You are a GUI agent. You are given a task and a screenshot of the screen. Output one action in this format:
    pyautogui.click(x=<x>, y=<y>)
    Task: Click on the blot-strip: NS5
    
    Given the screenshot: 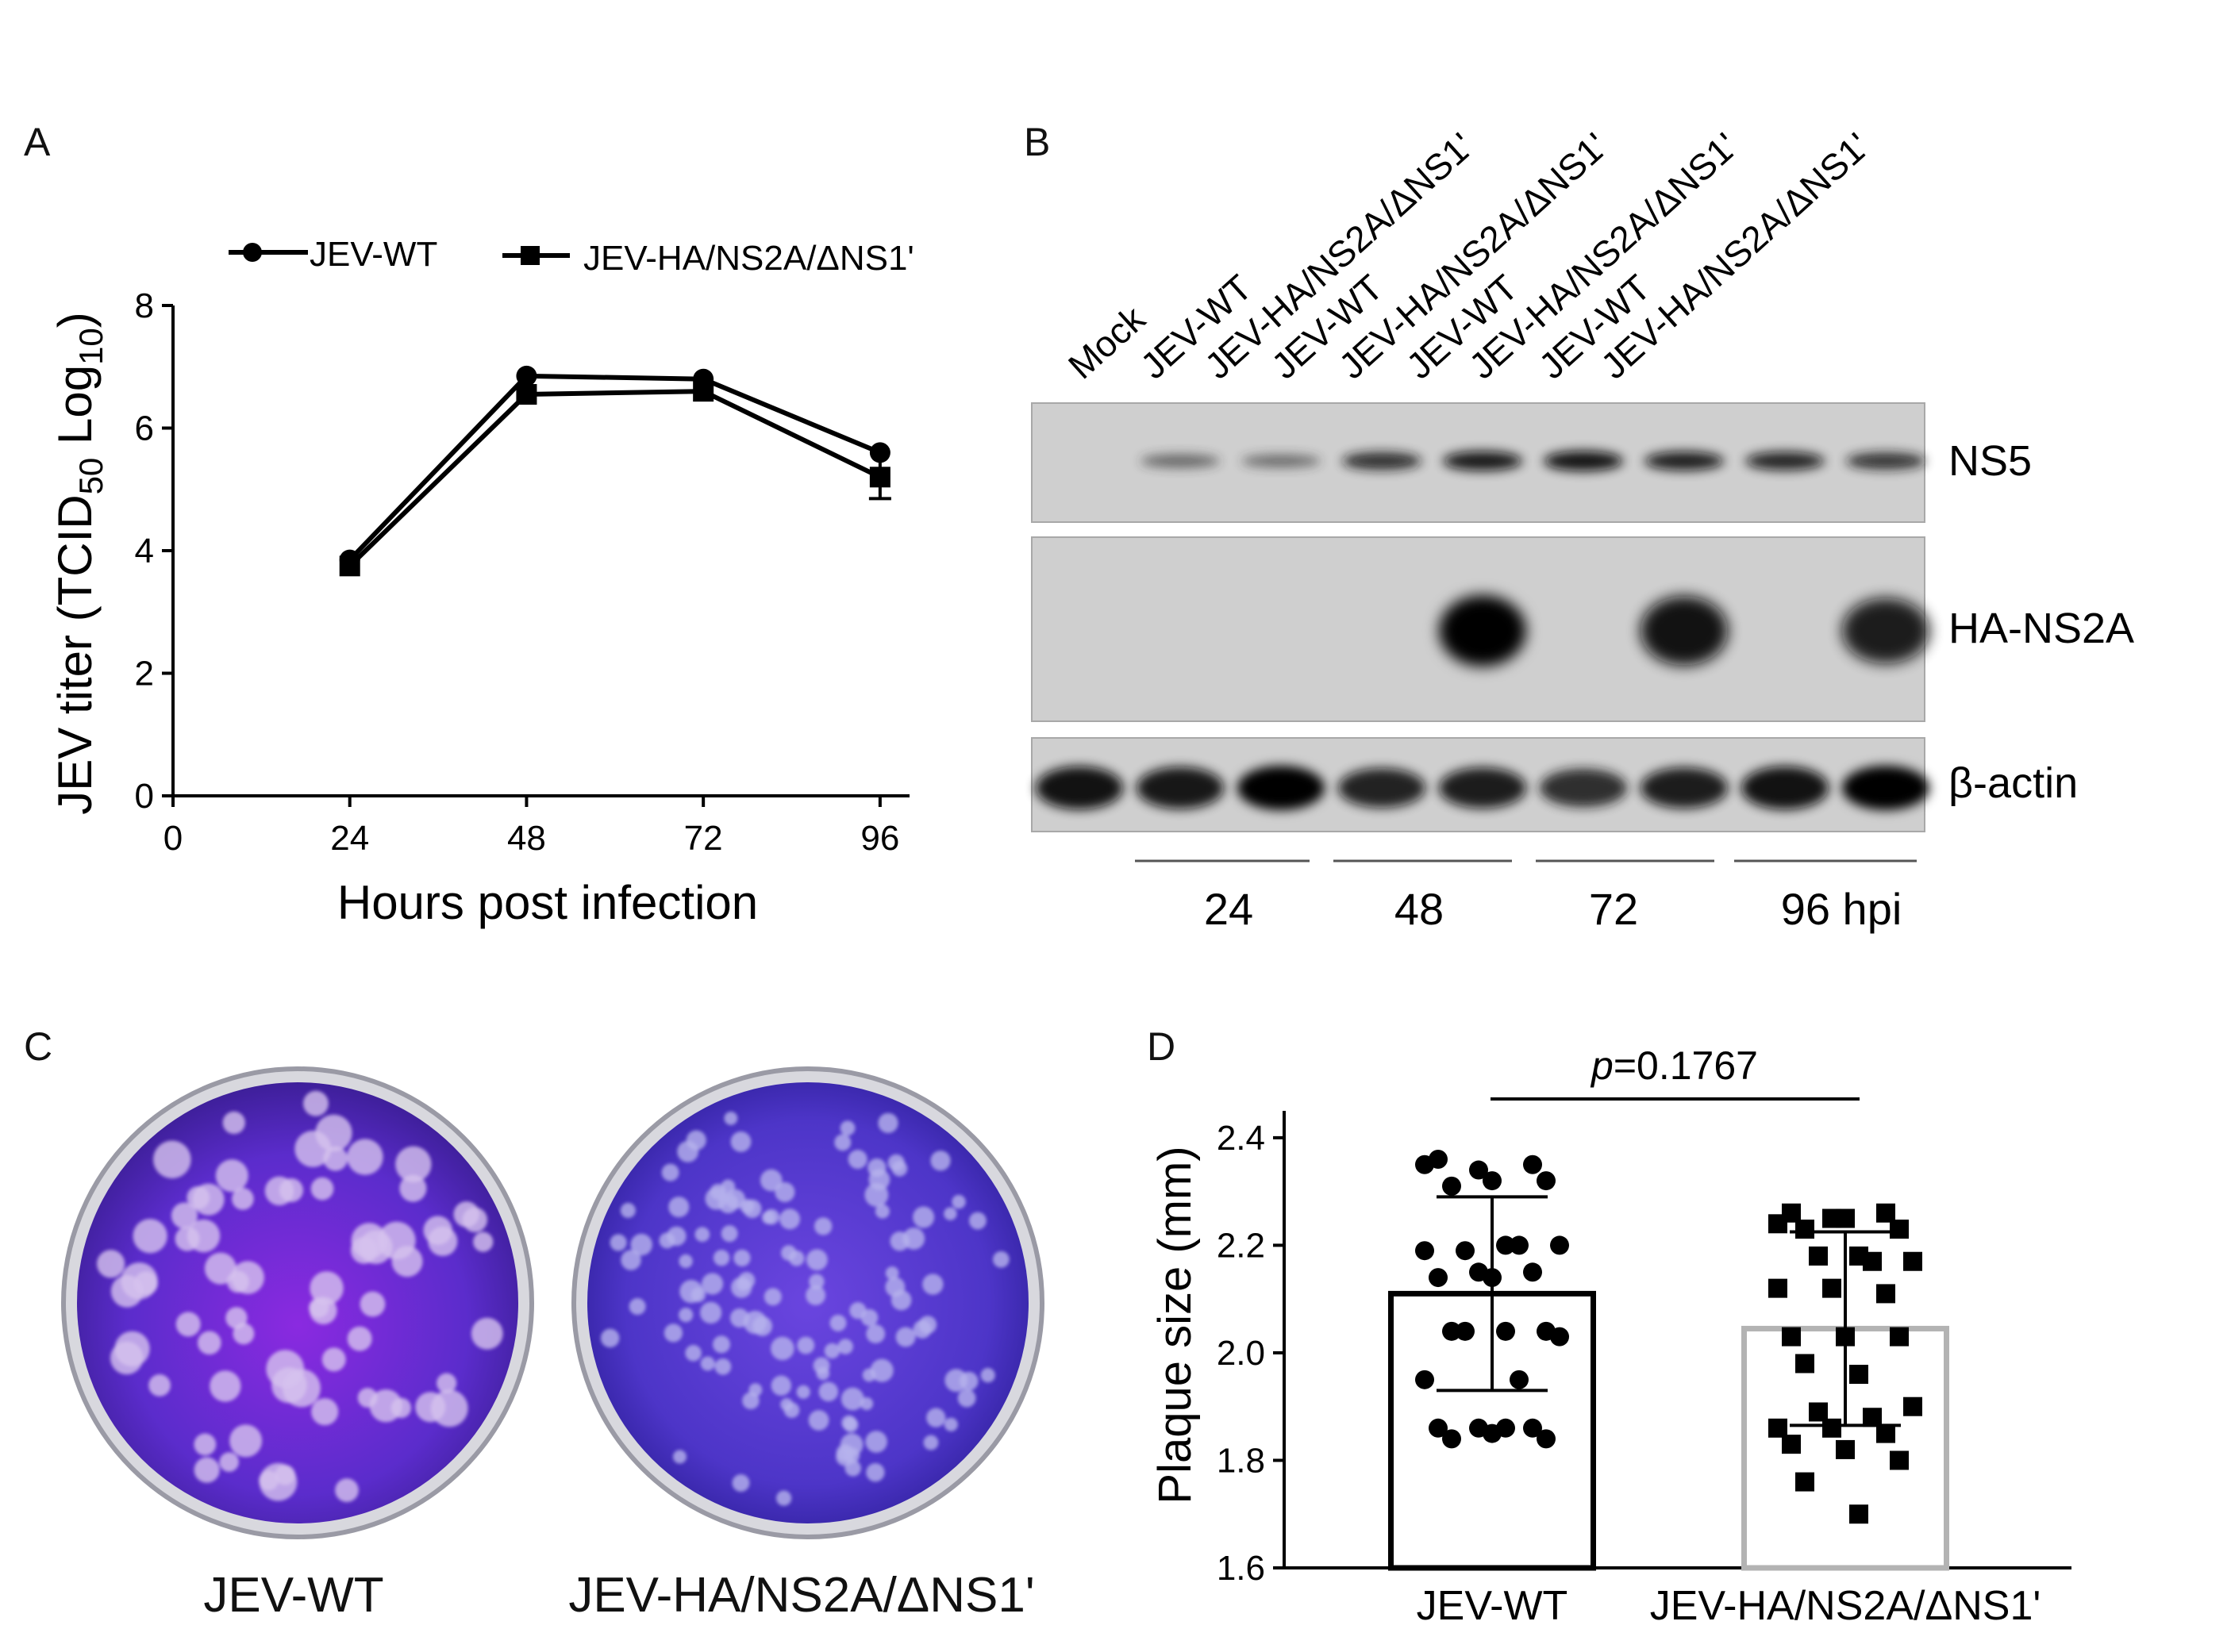 What is the action you would take?
    pyautogui.click(x=1531, y=462)
    